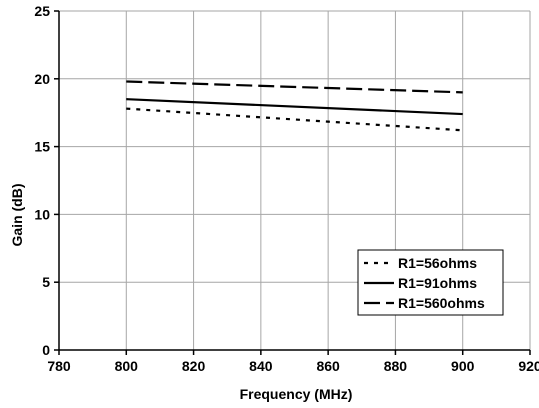 This screenshot has width=539, height=408. What do you see at coordinates (42, 11) in the screenshot?
I see `y-tick-label: 25` at bounding box center [42, 11].